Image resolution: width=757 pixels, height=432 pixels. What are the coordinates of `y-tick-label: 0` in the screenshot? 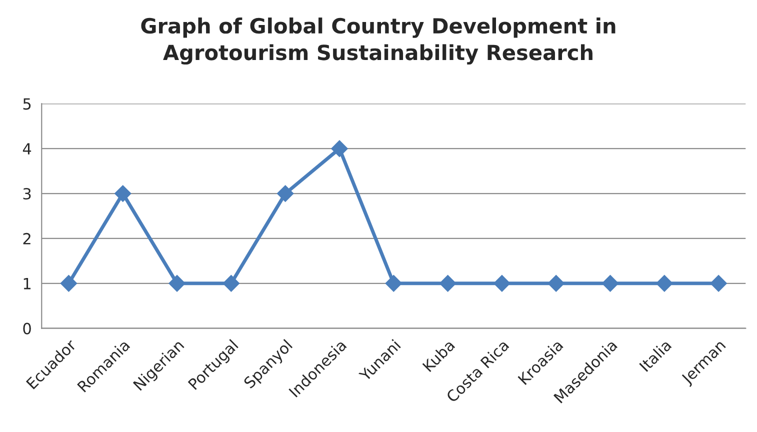 It's located at (27, 328).